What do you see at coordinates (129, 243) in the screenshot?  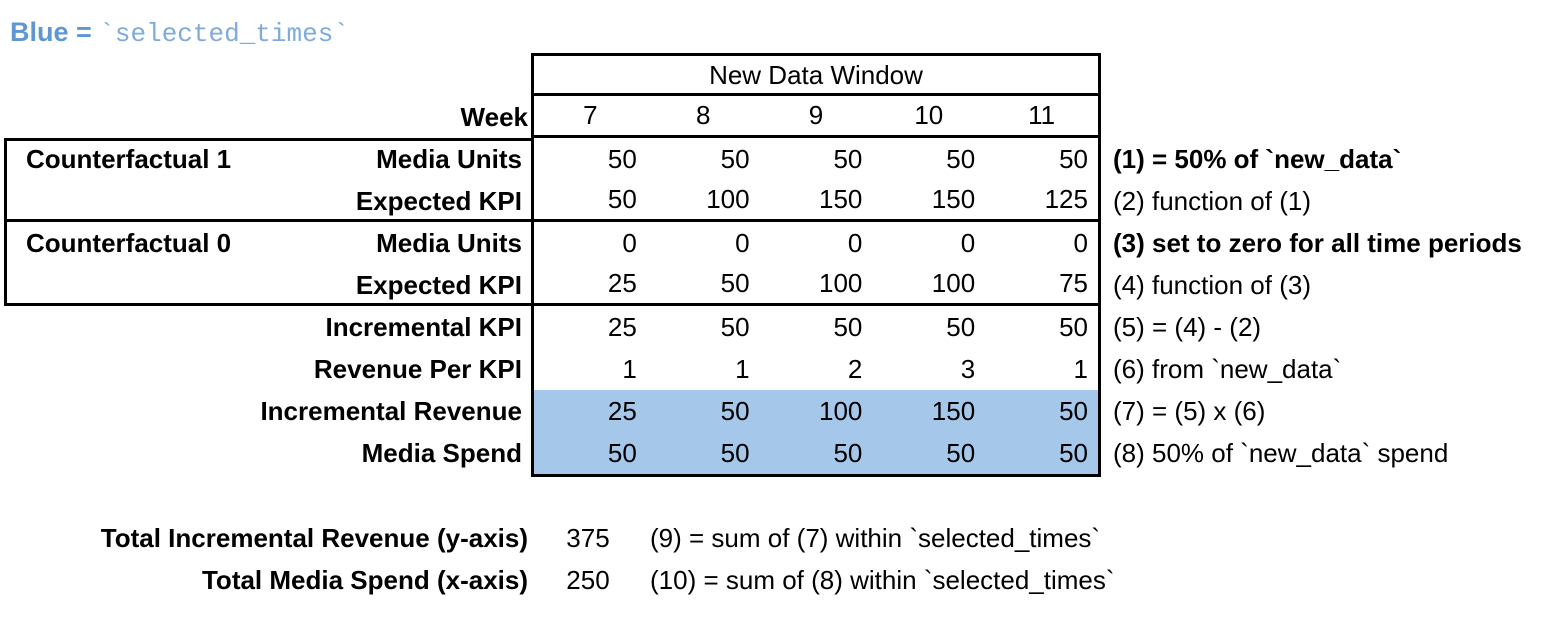 I see `counterfactual-0-label: Counterfactual 0` at bounding box center [129, 243].